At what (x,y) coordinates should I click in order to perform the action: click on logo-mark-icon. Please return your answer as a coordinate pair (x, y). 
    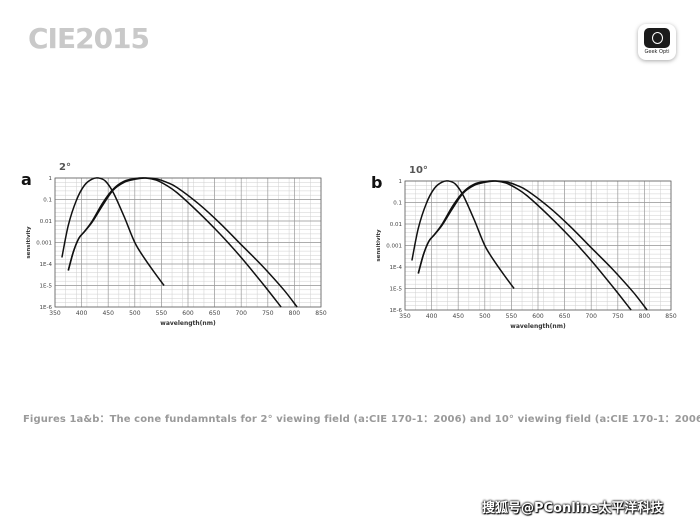
    Looking at the image, I should click on (657, 38).